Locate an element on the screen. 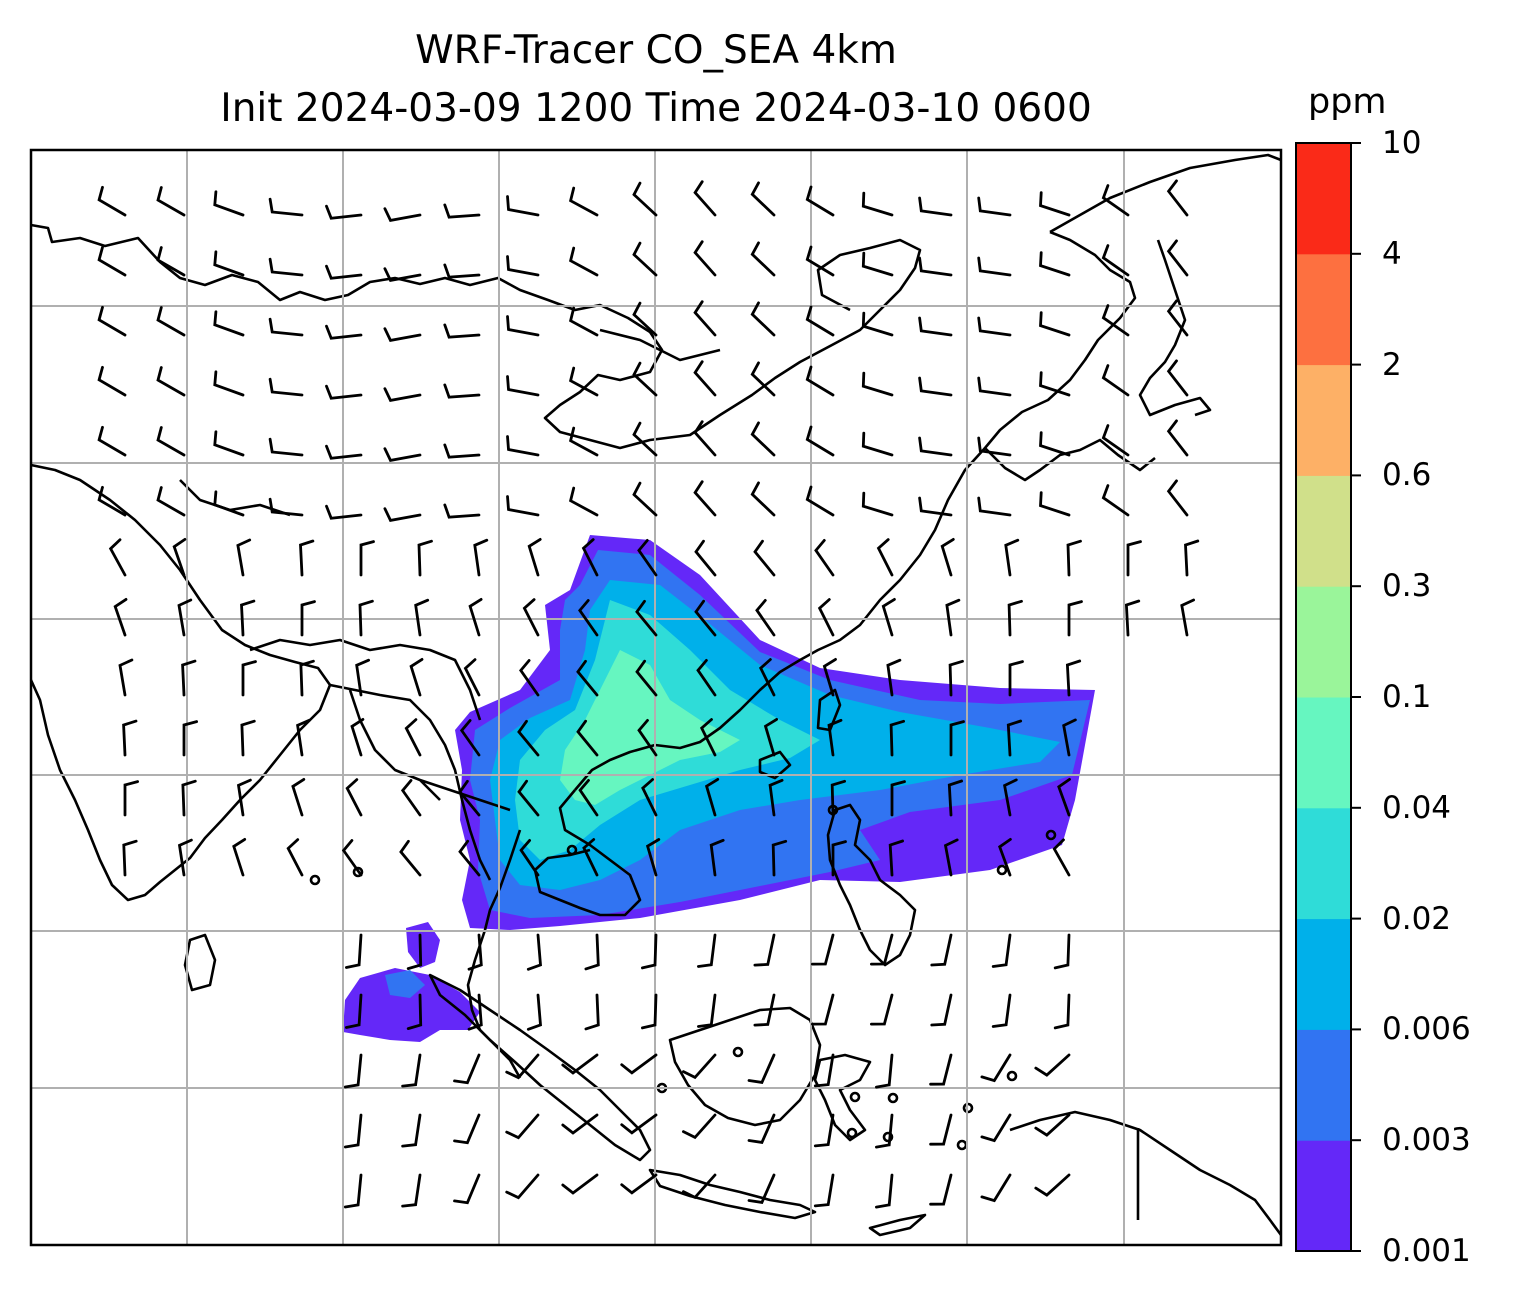 This screenshot has height=1306, width=1528. coast-sulawesi is located at coordinates (842, 1097).